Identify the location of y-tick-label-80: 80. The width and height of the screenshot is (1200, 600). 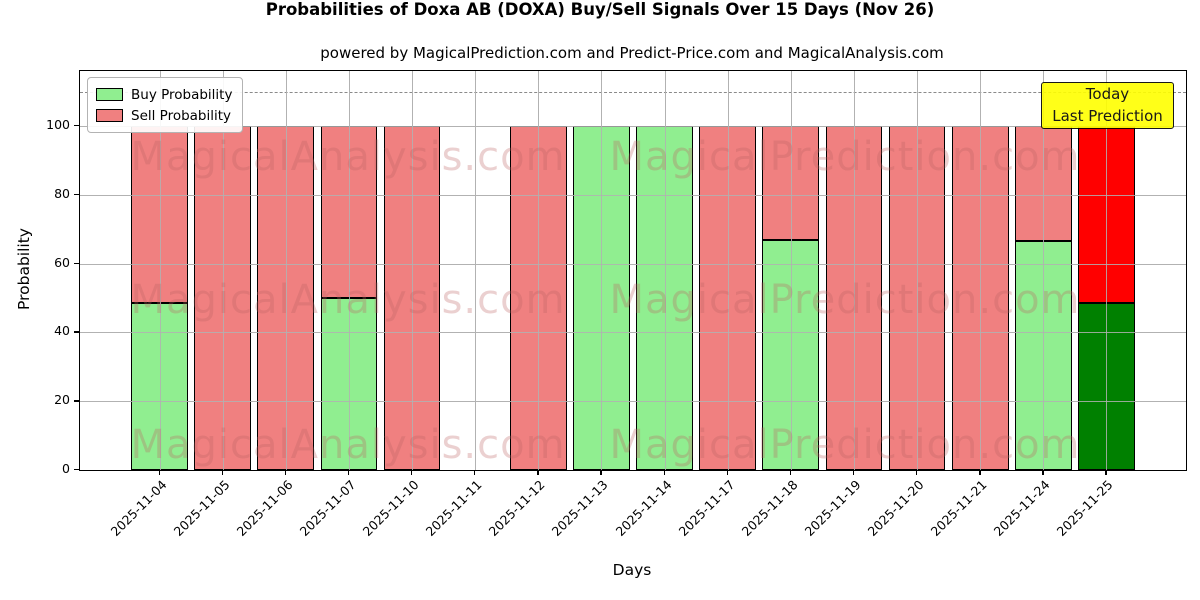
(62, 193).